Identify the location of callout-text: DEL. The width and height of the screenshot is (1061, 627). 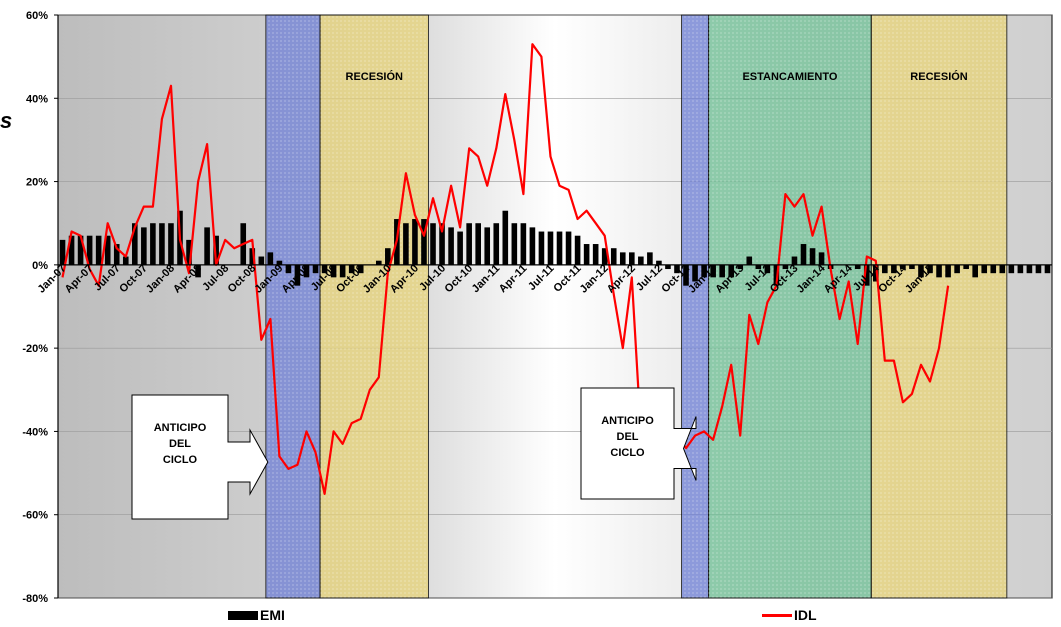
(180, 444).